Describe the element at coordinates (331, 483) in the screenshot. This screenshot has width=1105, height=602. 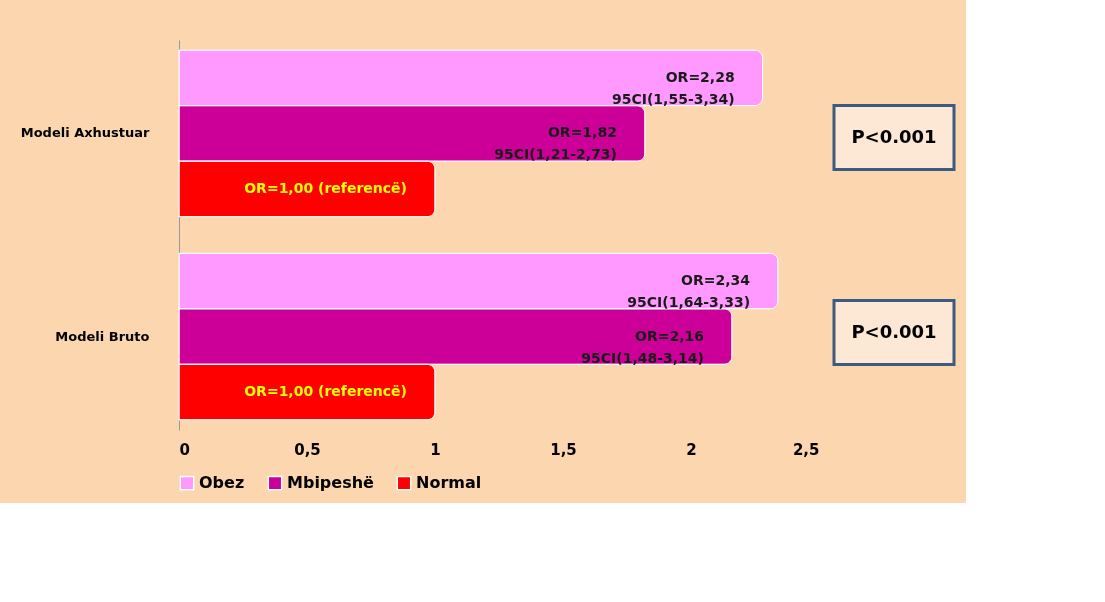
I see `legend-label: Mbipeshë` at that location.